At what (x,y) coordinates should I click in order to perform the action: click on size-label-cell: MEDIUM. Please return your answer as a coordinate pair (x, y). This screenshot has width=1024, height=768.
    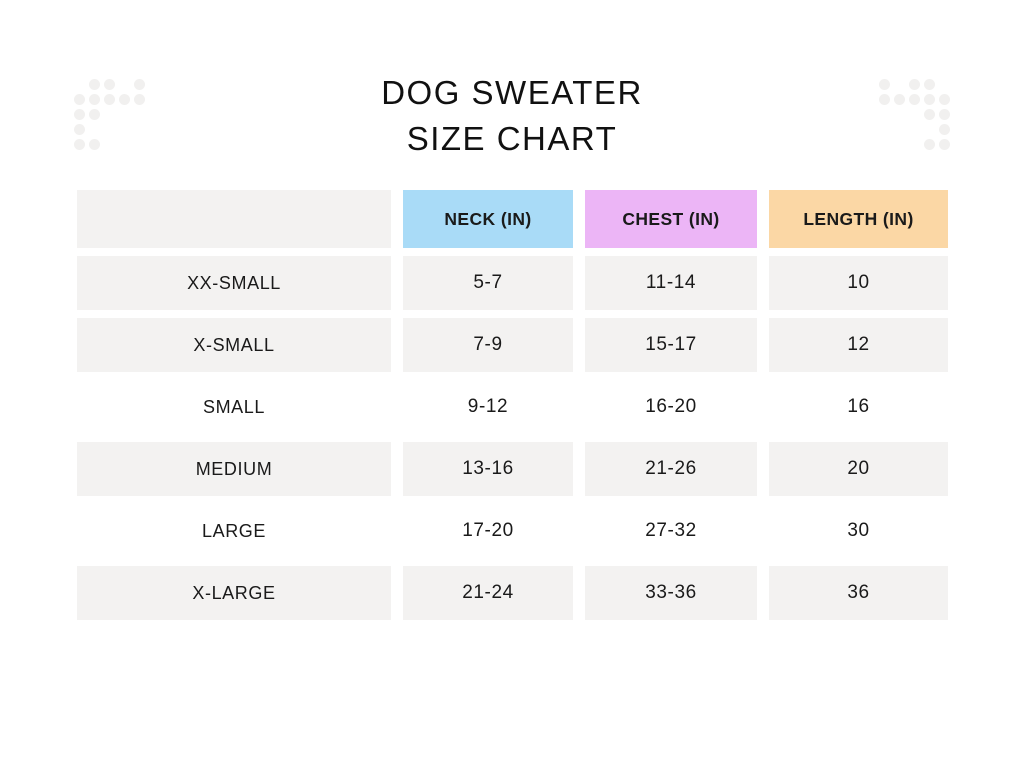
    Looking at the image, I should click on (234, 469).